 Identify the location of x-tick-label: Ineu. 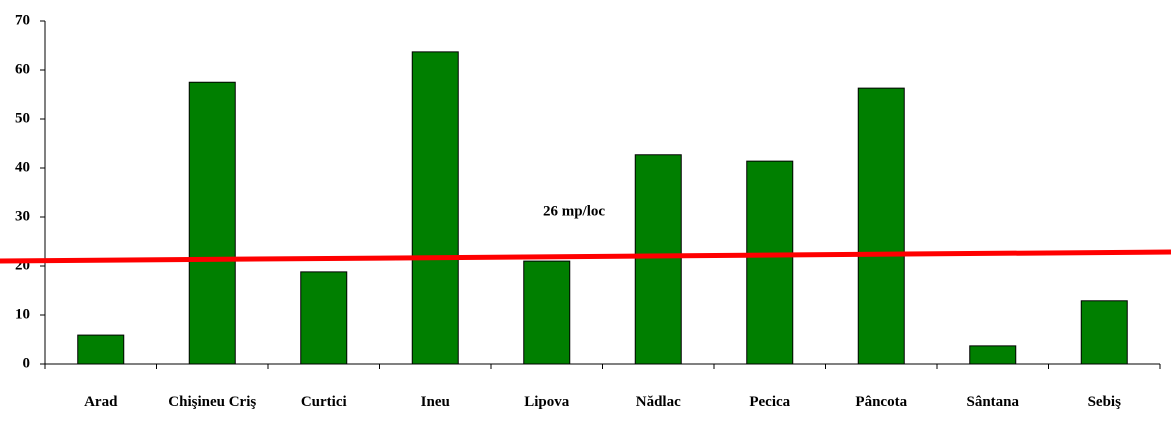
(435, 402).